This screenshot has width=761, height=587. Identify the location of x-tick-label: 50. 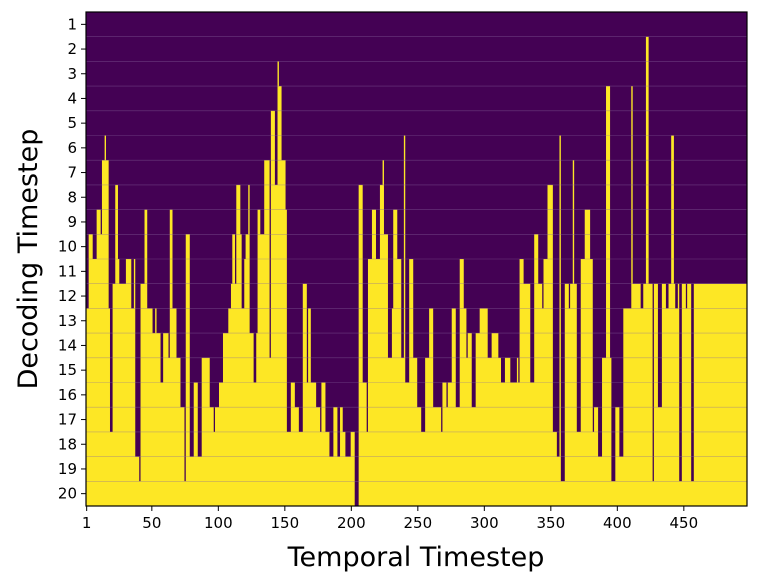
(151, 523).